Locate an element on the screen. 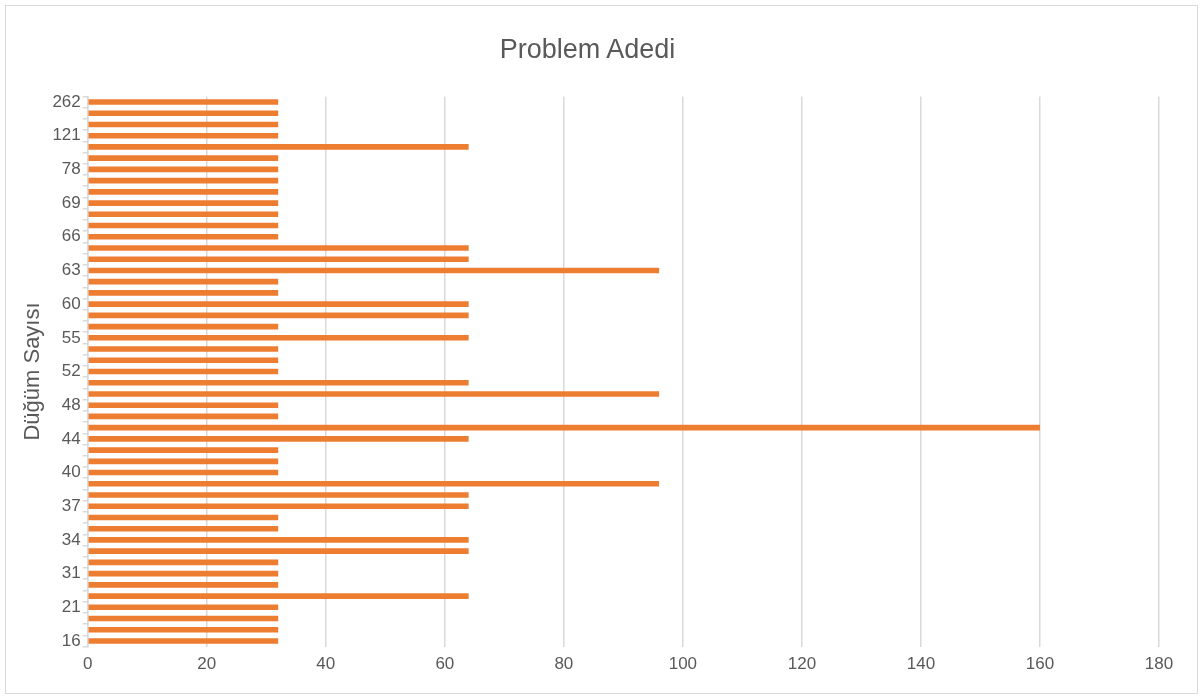 This screenshot has height=699, width=1203. y-tick-label: 21 is located at coordinates (71, 606).